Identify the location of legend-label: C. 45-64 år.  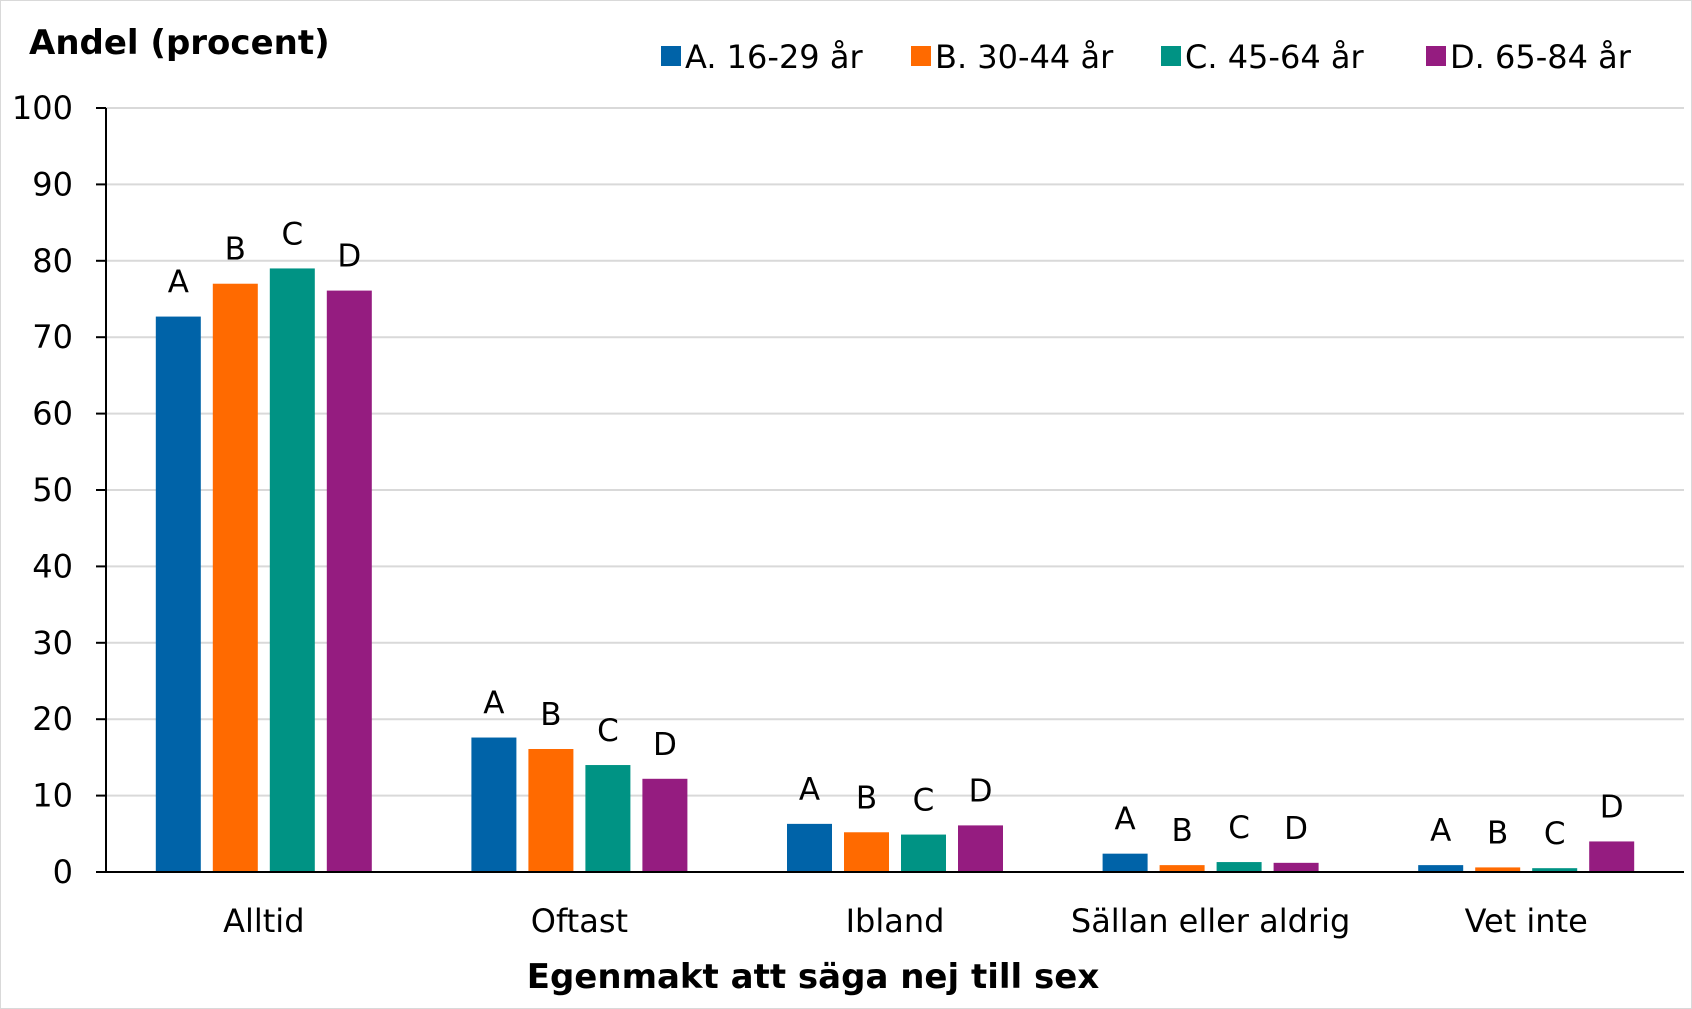
(1274, 57).